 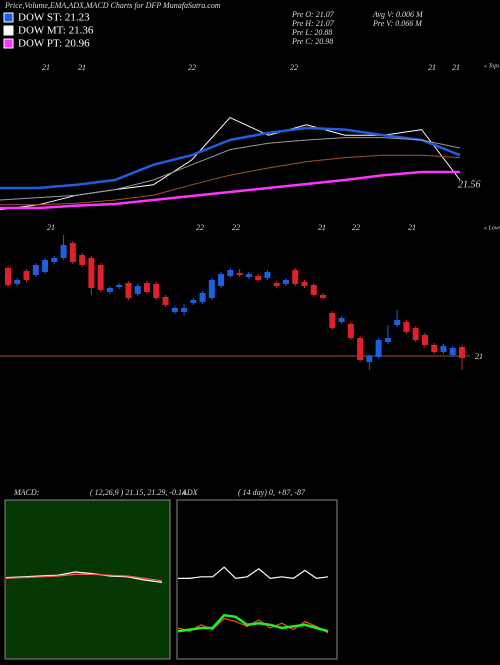 What do you see at coordinates (492, 228) in the screenshot?
I see `corner-label: « Lows` at bounding box center [492, 228].